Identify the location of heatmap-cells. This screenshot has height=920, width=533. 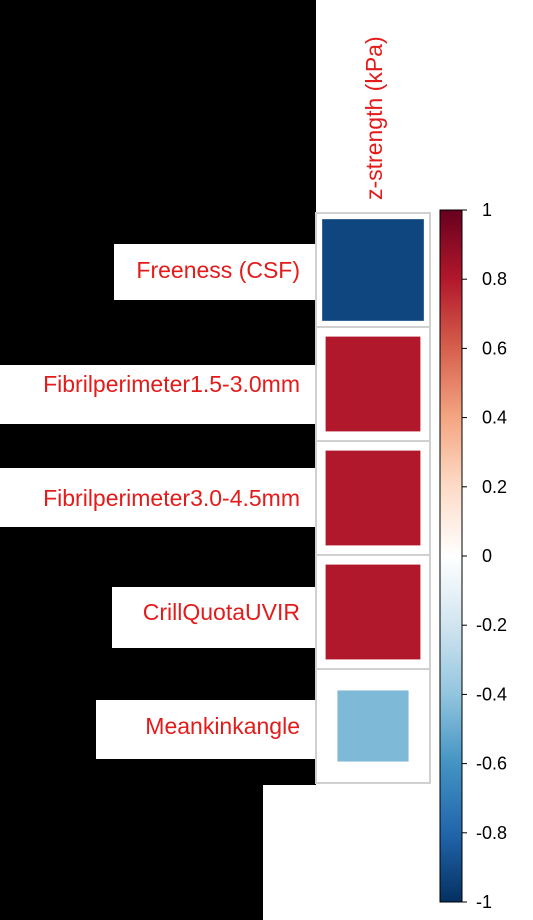
(373, 490).